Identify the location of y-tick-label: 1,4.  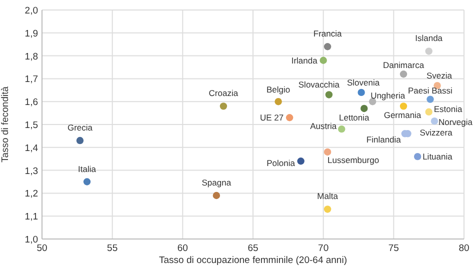
(31, 148).